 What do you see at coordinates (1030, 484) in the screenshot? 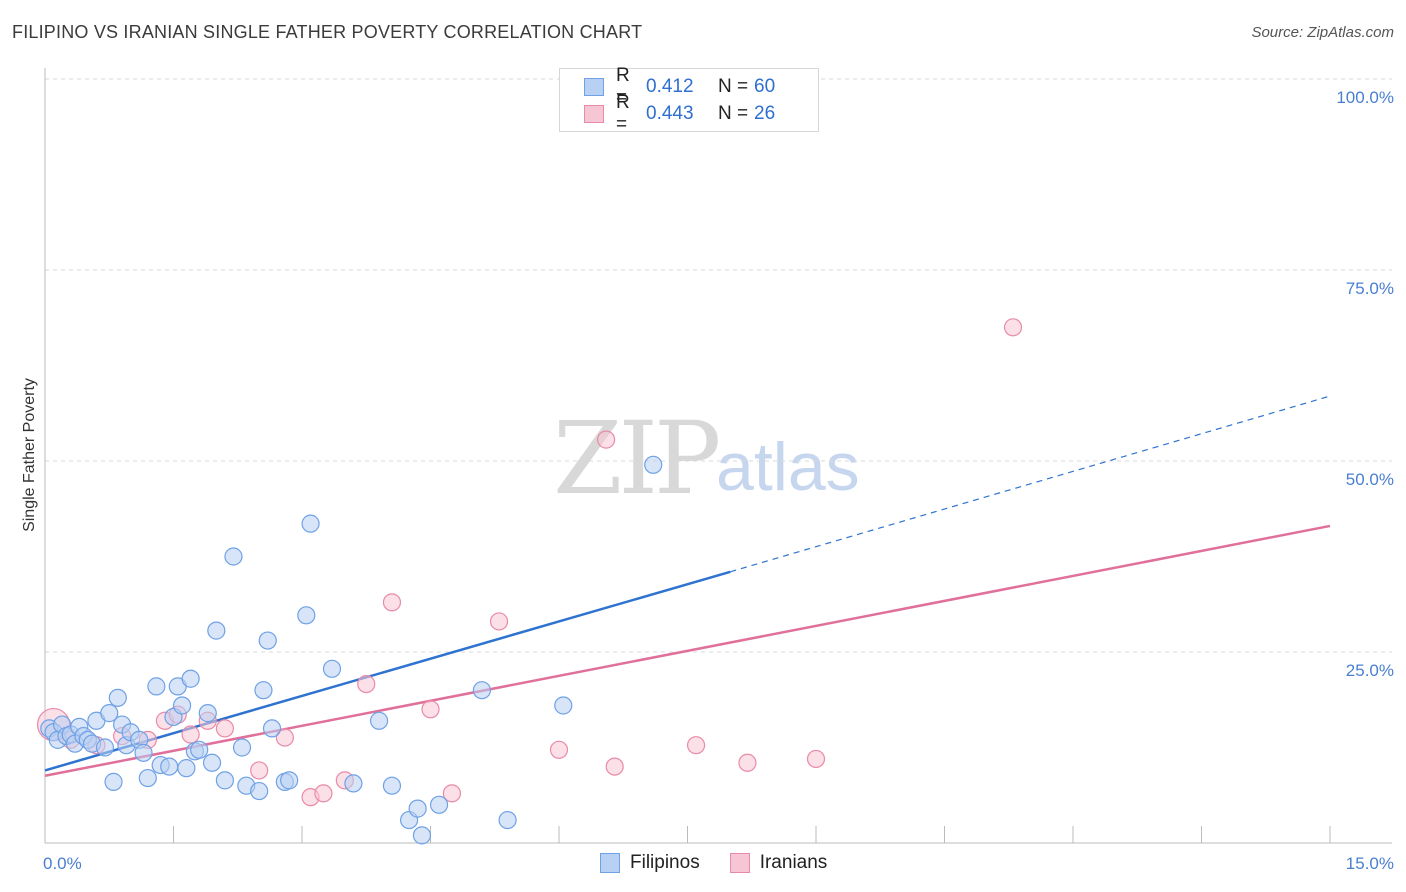
I see `filipinos-trend-extension` at bounding box center [1030, 484].